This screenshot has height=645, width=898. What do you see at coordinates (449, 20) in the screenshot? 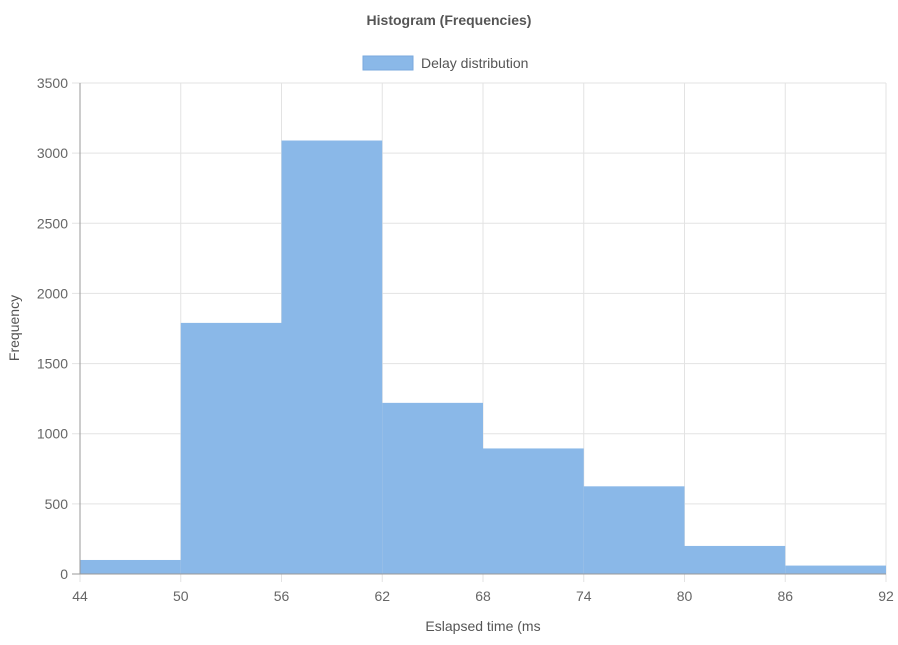
I see `chart-title: Histogram (Frequencies)` at bounding box center [449, 20].